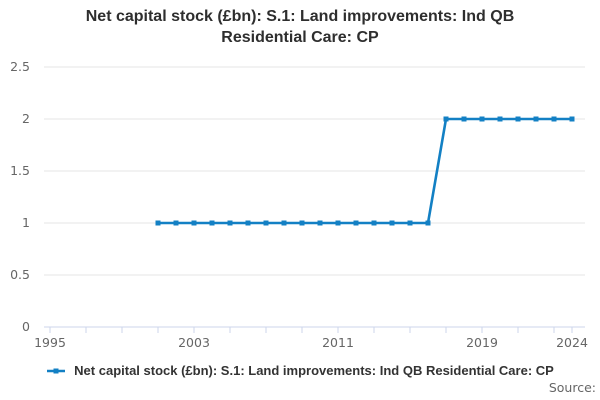 The image size is (600, 400). I want to click on x-axis-labels: 1995 2003 2011 2019 2024, so click(311, 342).